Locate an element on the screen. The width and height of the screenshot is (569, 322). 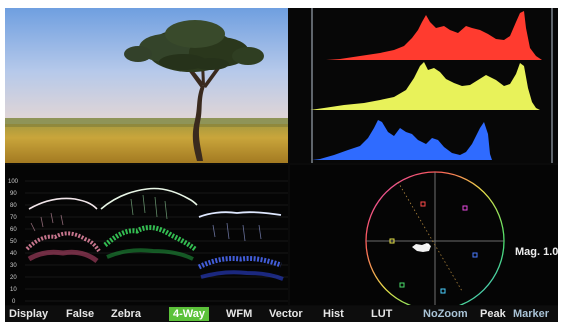
target-yellow is located at coordinates (392, 241).